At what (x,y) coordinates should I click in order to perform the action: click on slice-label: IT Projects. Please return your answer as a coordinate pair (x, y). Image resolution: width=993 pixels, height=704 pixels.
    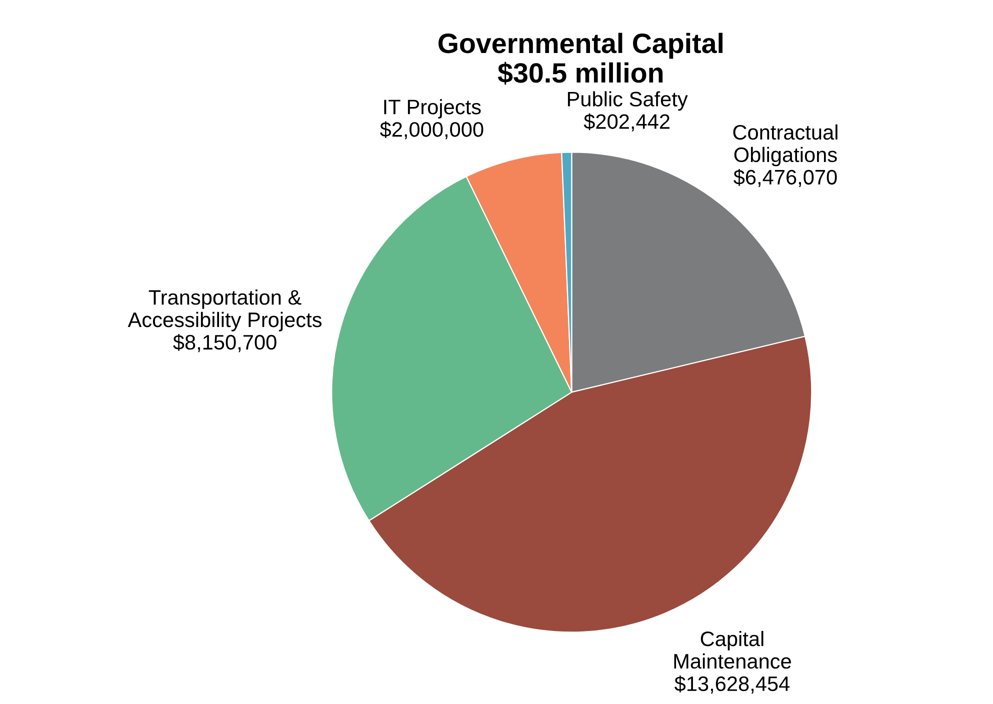
    Looking at the image, I should click on (432, 108).